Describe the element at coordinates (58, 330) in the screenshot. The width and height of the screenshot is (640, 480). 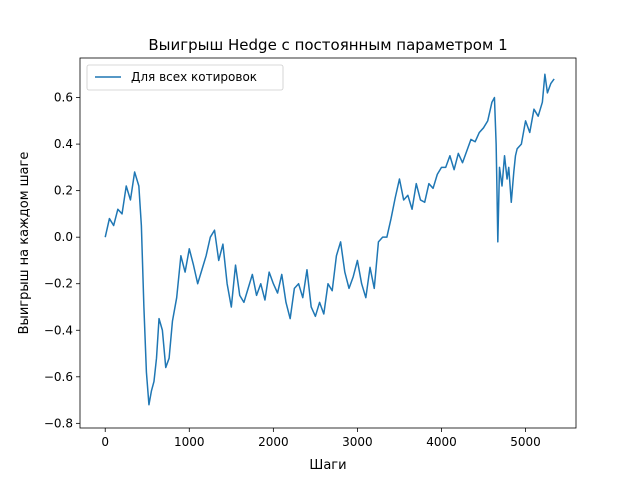
I see `y-tick-label: −0.4` at that location.